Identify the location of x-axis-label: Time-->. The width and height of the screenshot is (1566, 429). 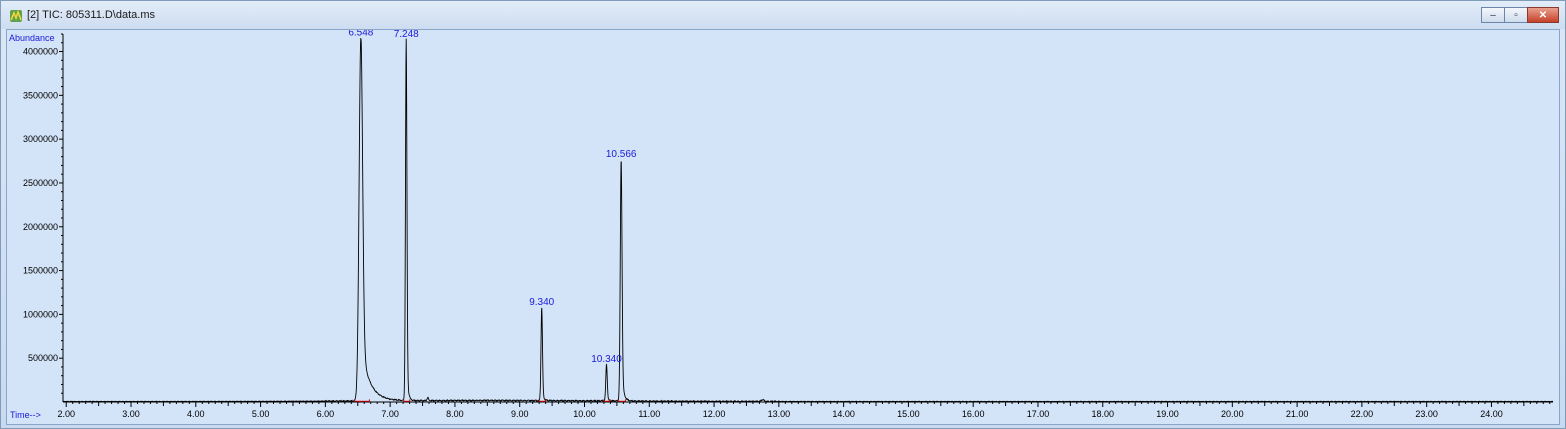
(25, 415).